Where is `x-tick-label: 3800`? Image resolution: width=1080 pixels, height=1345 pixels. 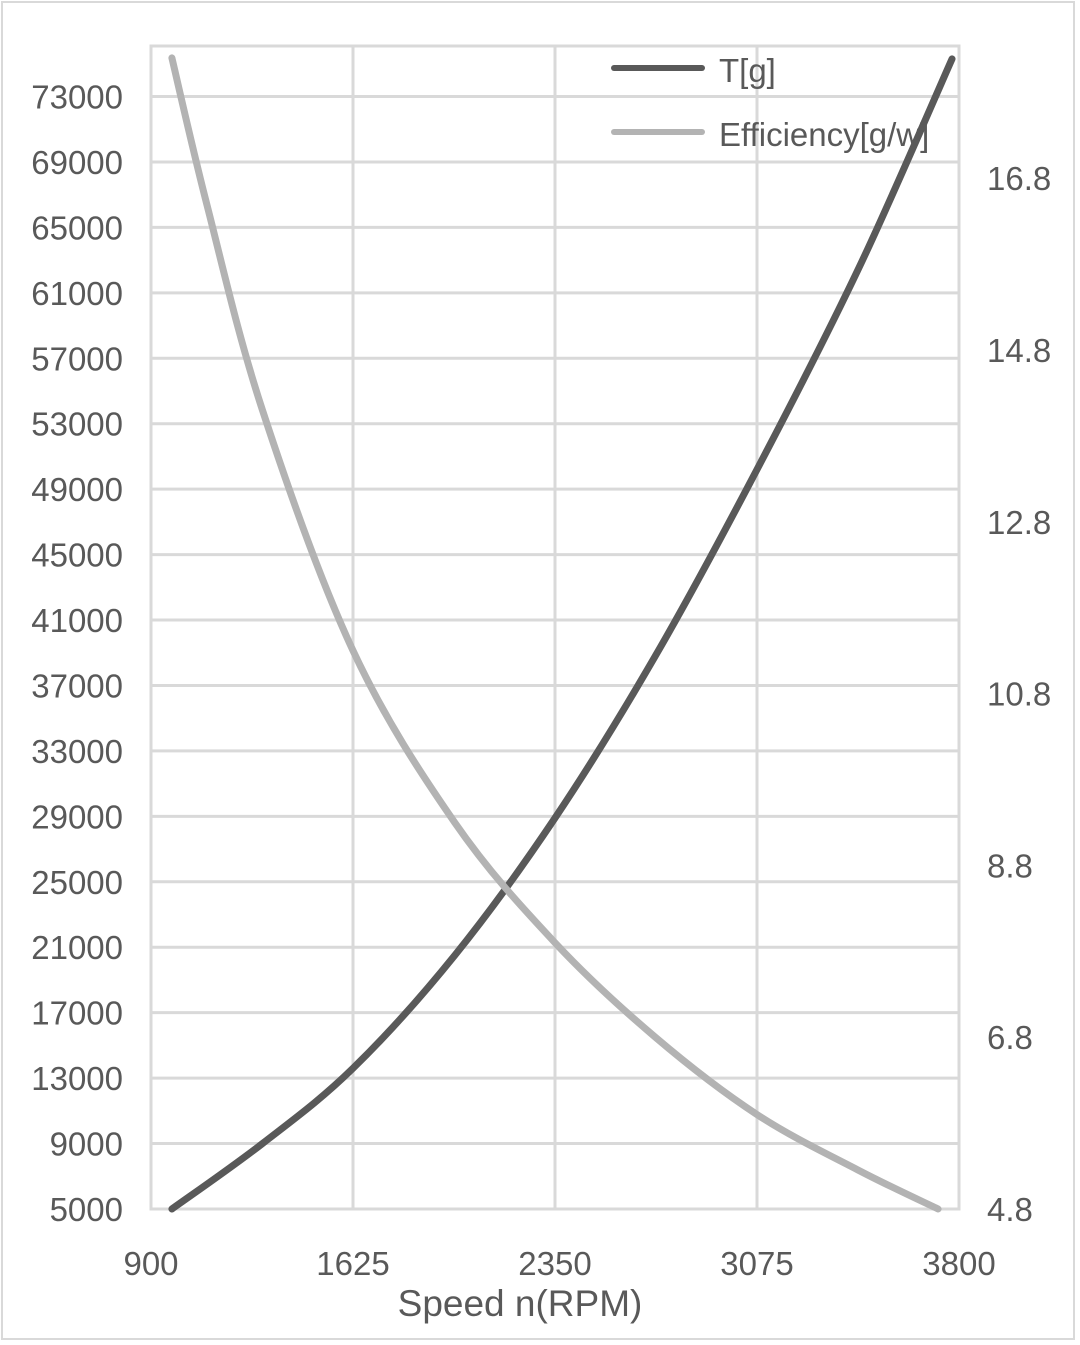
x-tick-label: 3800 is located at coordinates (958, 1263).